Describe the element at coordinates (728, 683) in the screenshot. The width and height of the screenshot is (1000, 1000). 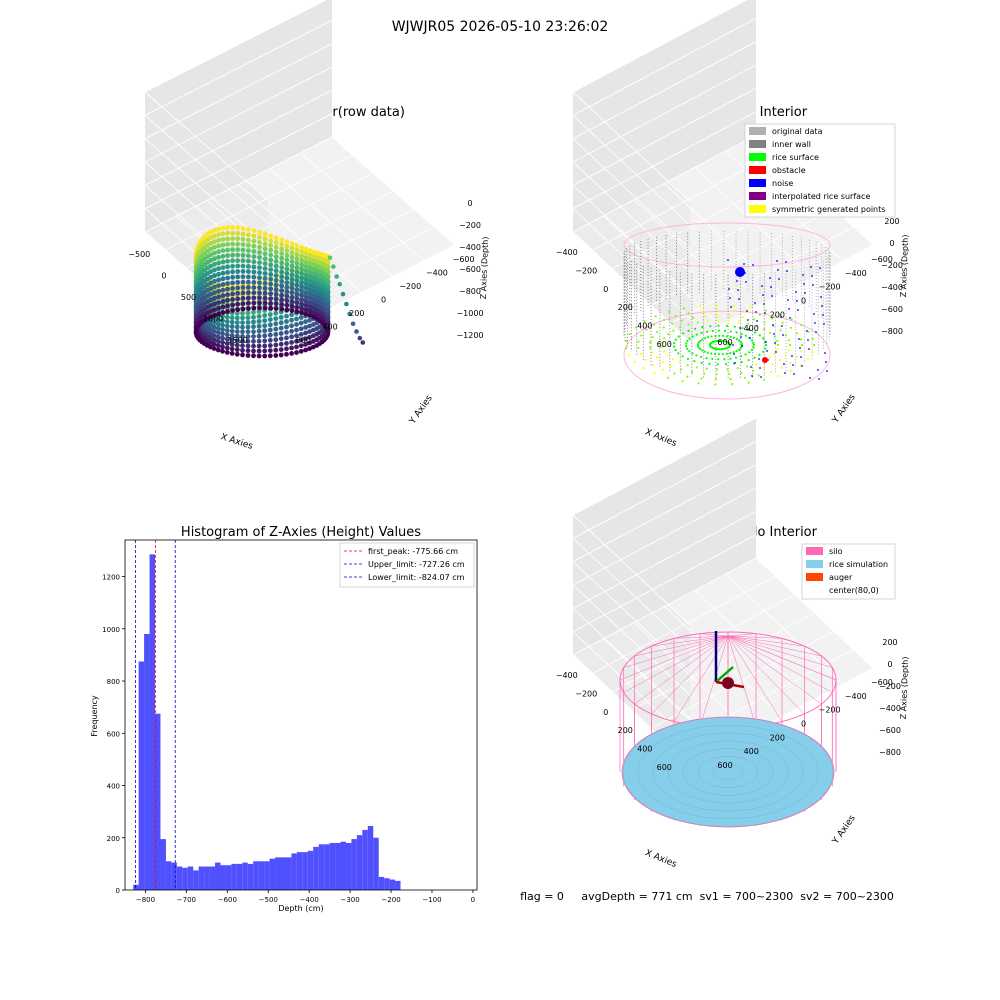
I see `auger-body` at that location.